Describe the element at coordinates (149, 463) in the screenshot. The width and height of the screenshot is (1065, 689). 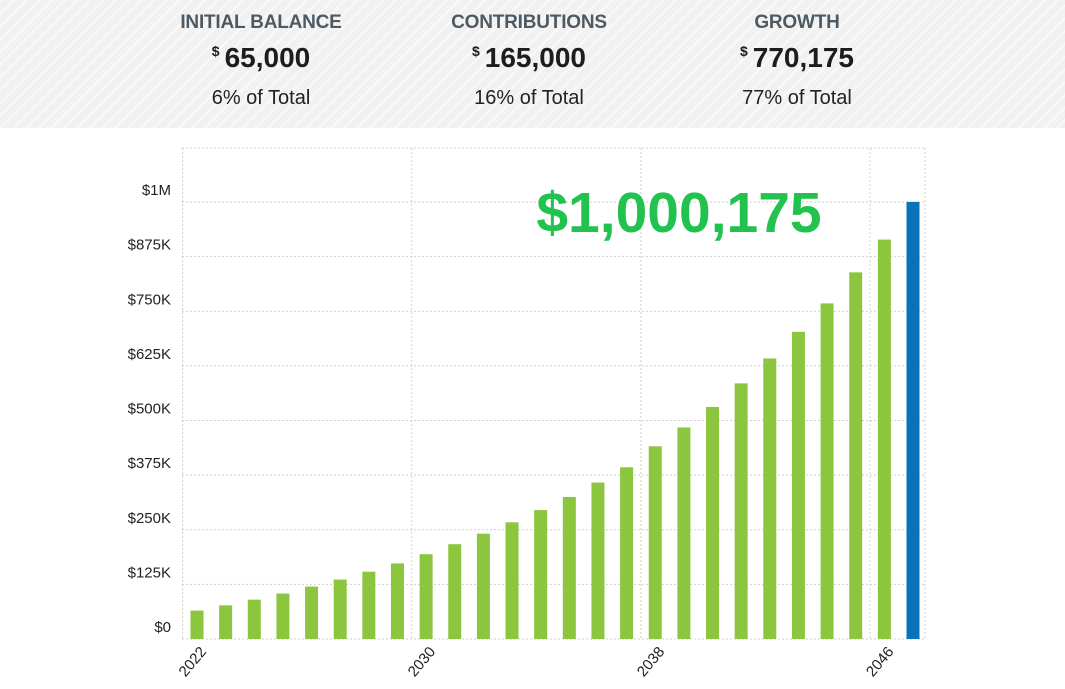
I see `y-tick-label: $375K` at that location.